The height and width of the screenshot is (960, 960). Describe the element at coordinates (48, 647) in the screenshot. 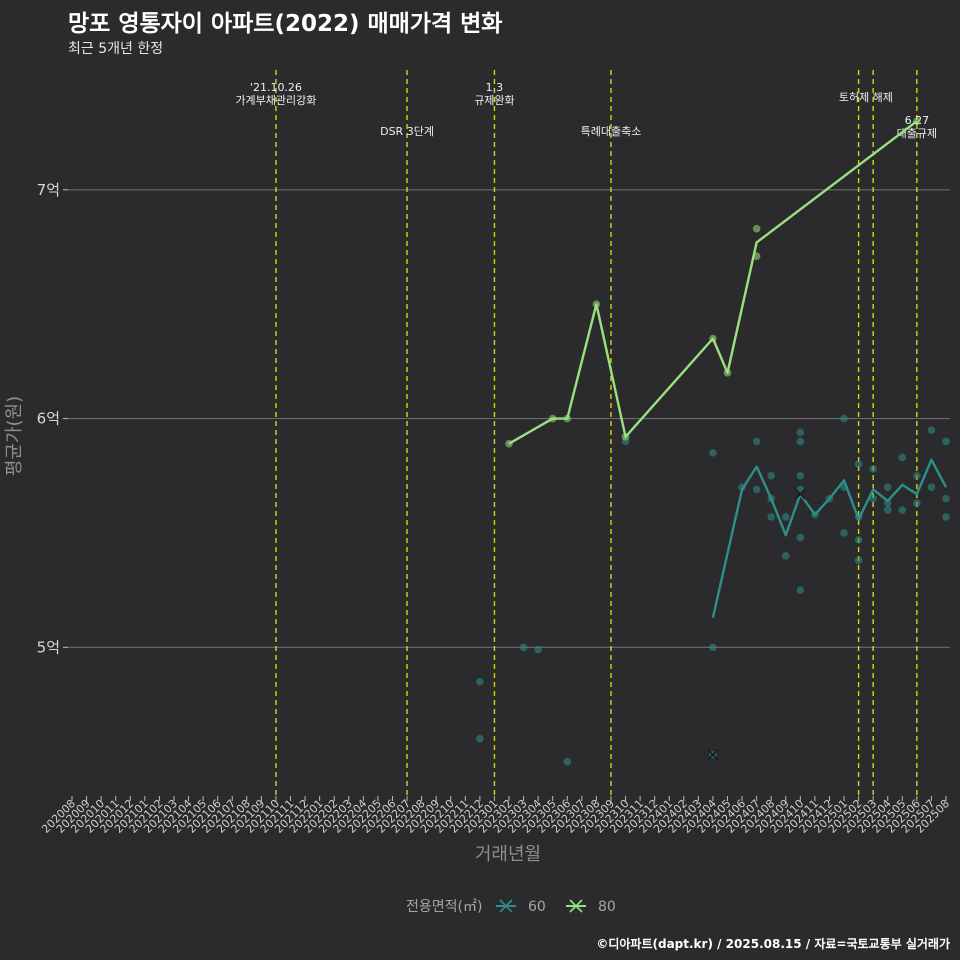

I see `y-tick-label: 5억` at that location.